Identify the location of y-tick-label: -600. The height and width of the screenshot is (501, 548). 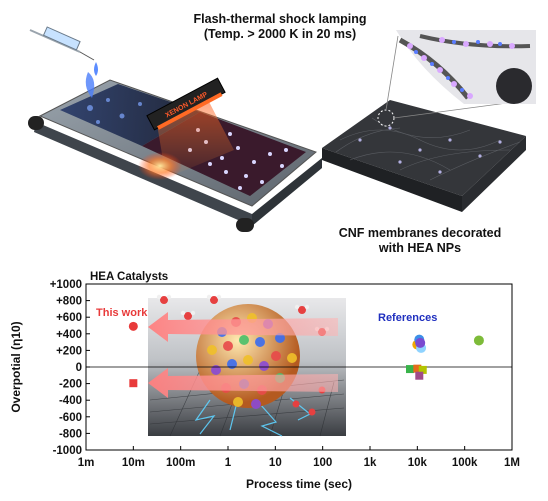
(70, 418).